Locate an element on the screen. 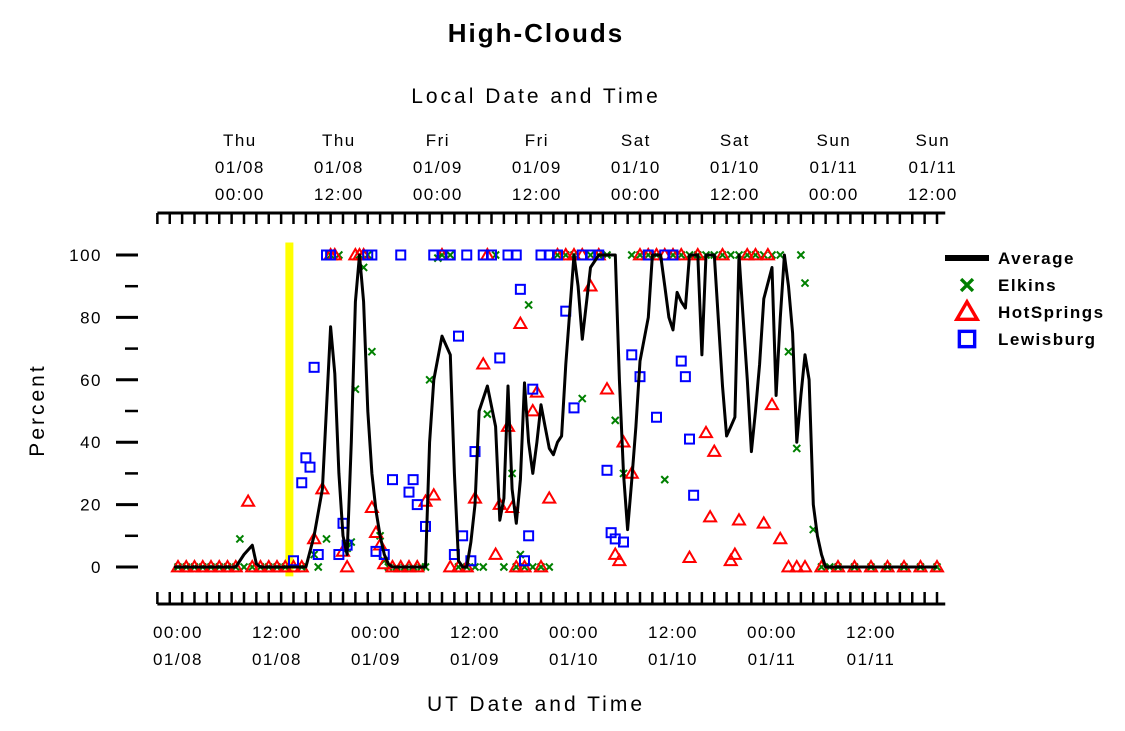 Image resolution: width=1125 pixels, height=731 pixels. top-tick-day: Thu is located at coordinates (339, 140).